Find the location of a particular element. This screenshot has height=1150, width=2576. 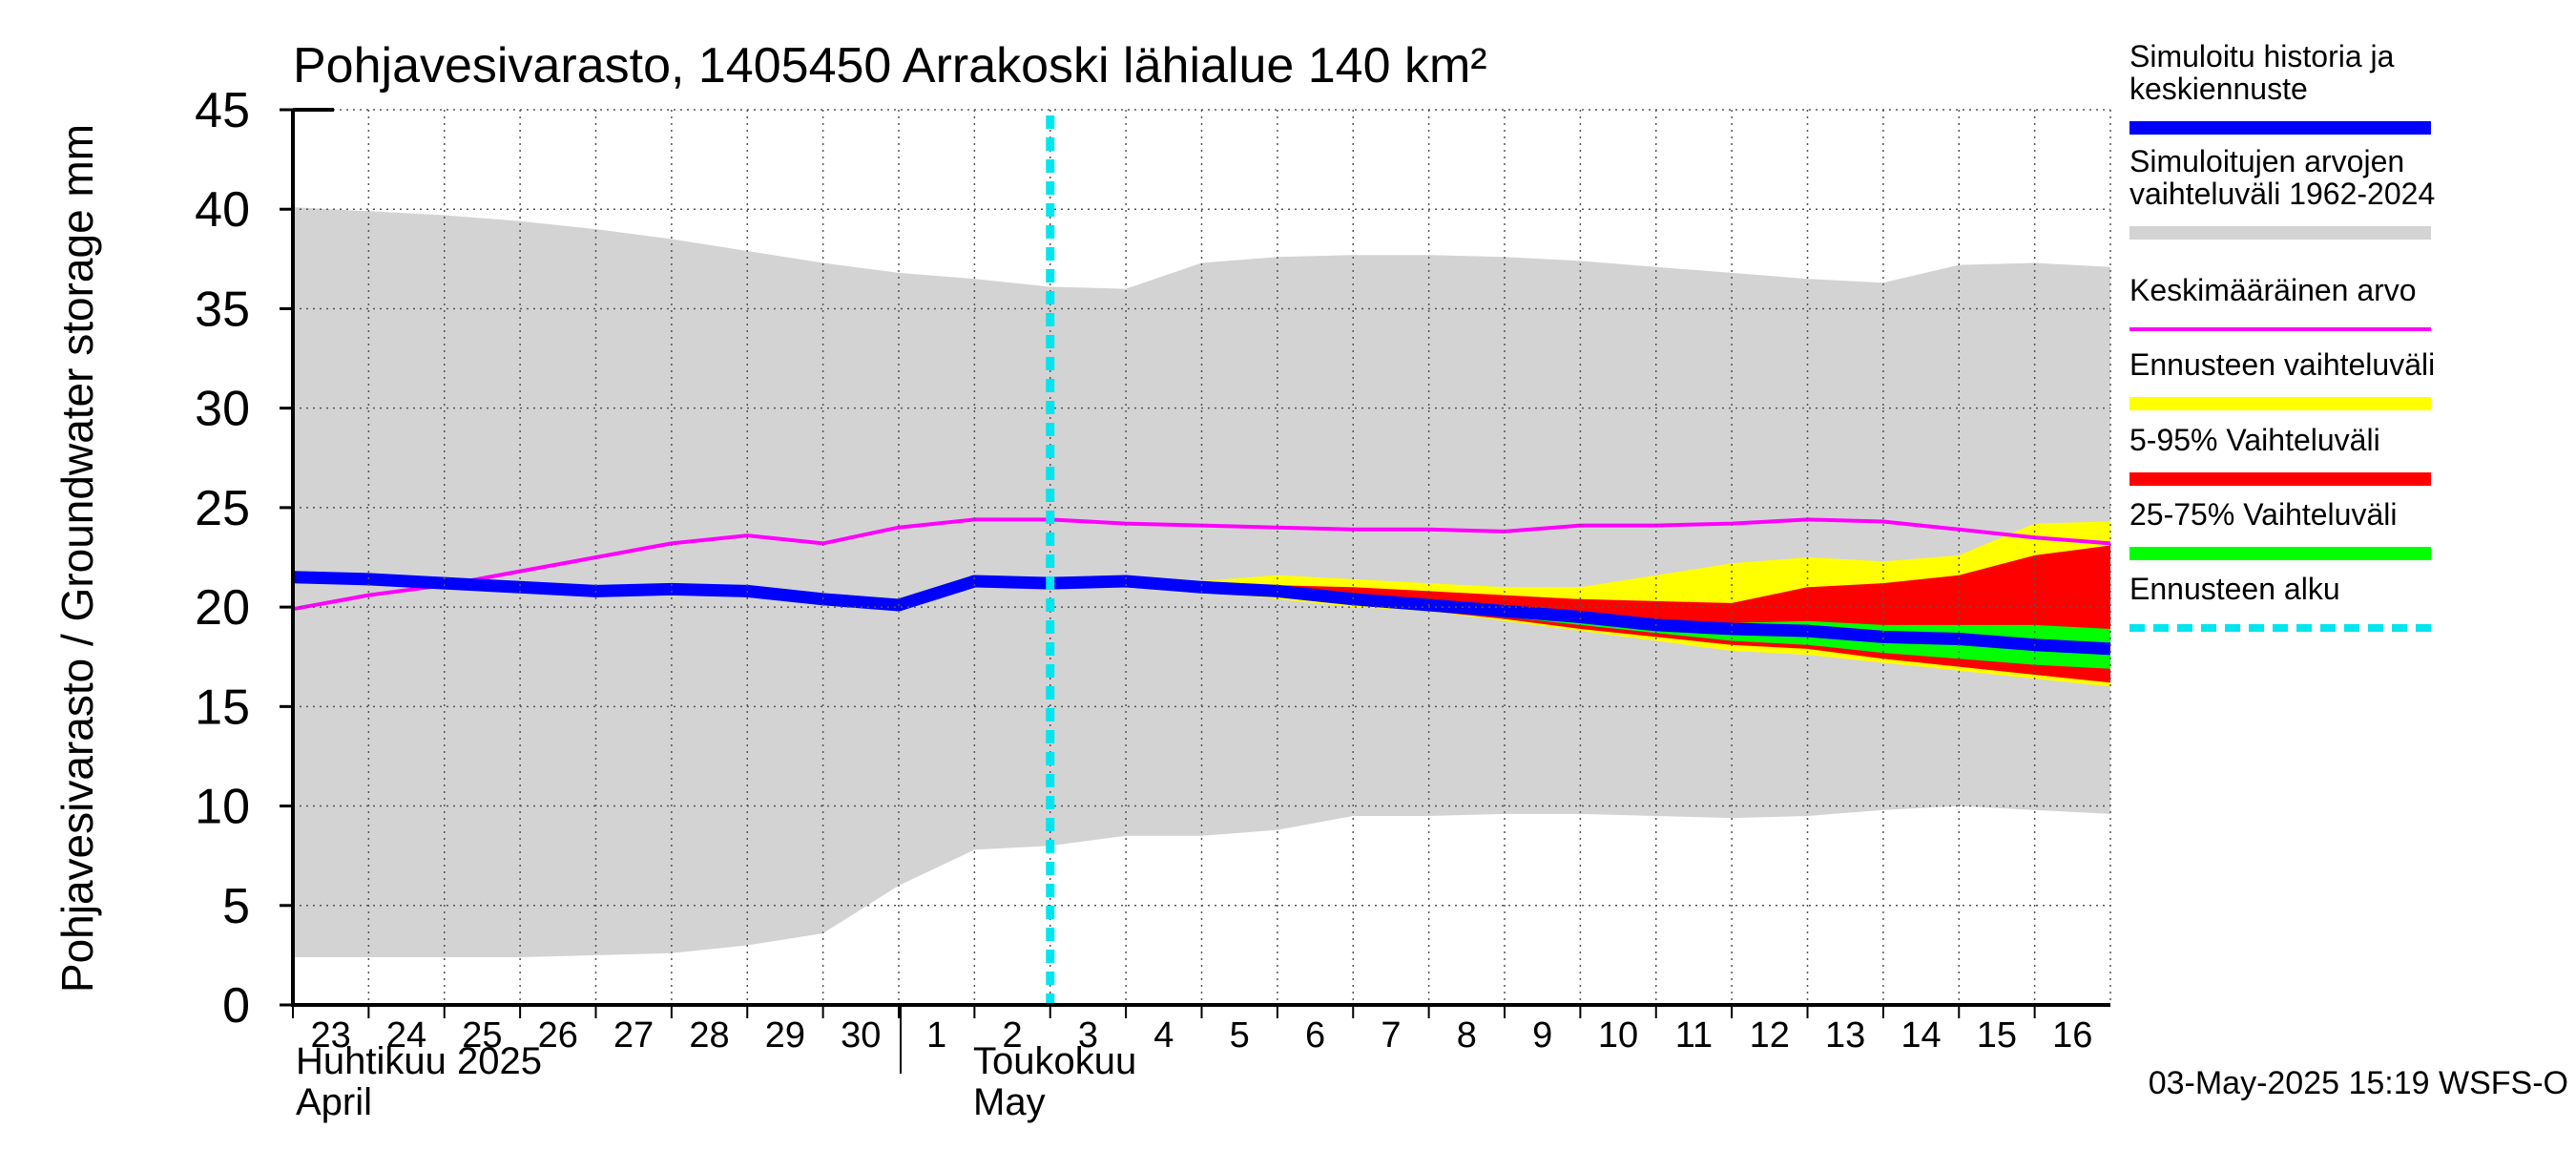

x-tick-label: 5 is located at coordinates (1240, 1035).